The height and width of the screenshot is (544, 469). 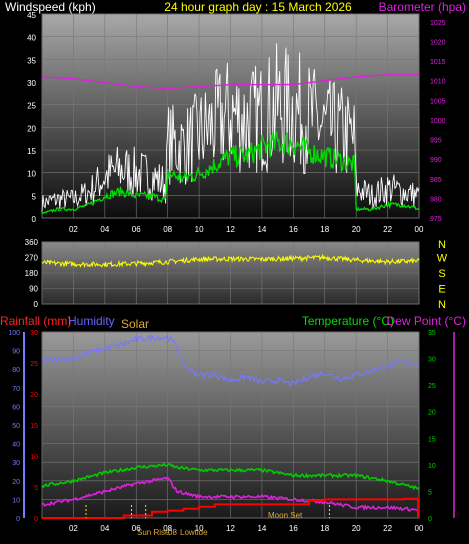 I want to click on wind-tick-label: 5, so click(x=34, y=196).